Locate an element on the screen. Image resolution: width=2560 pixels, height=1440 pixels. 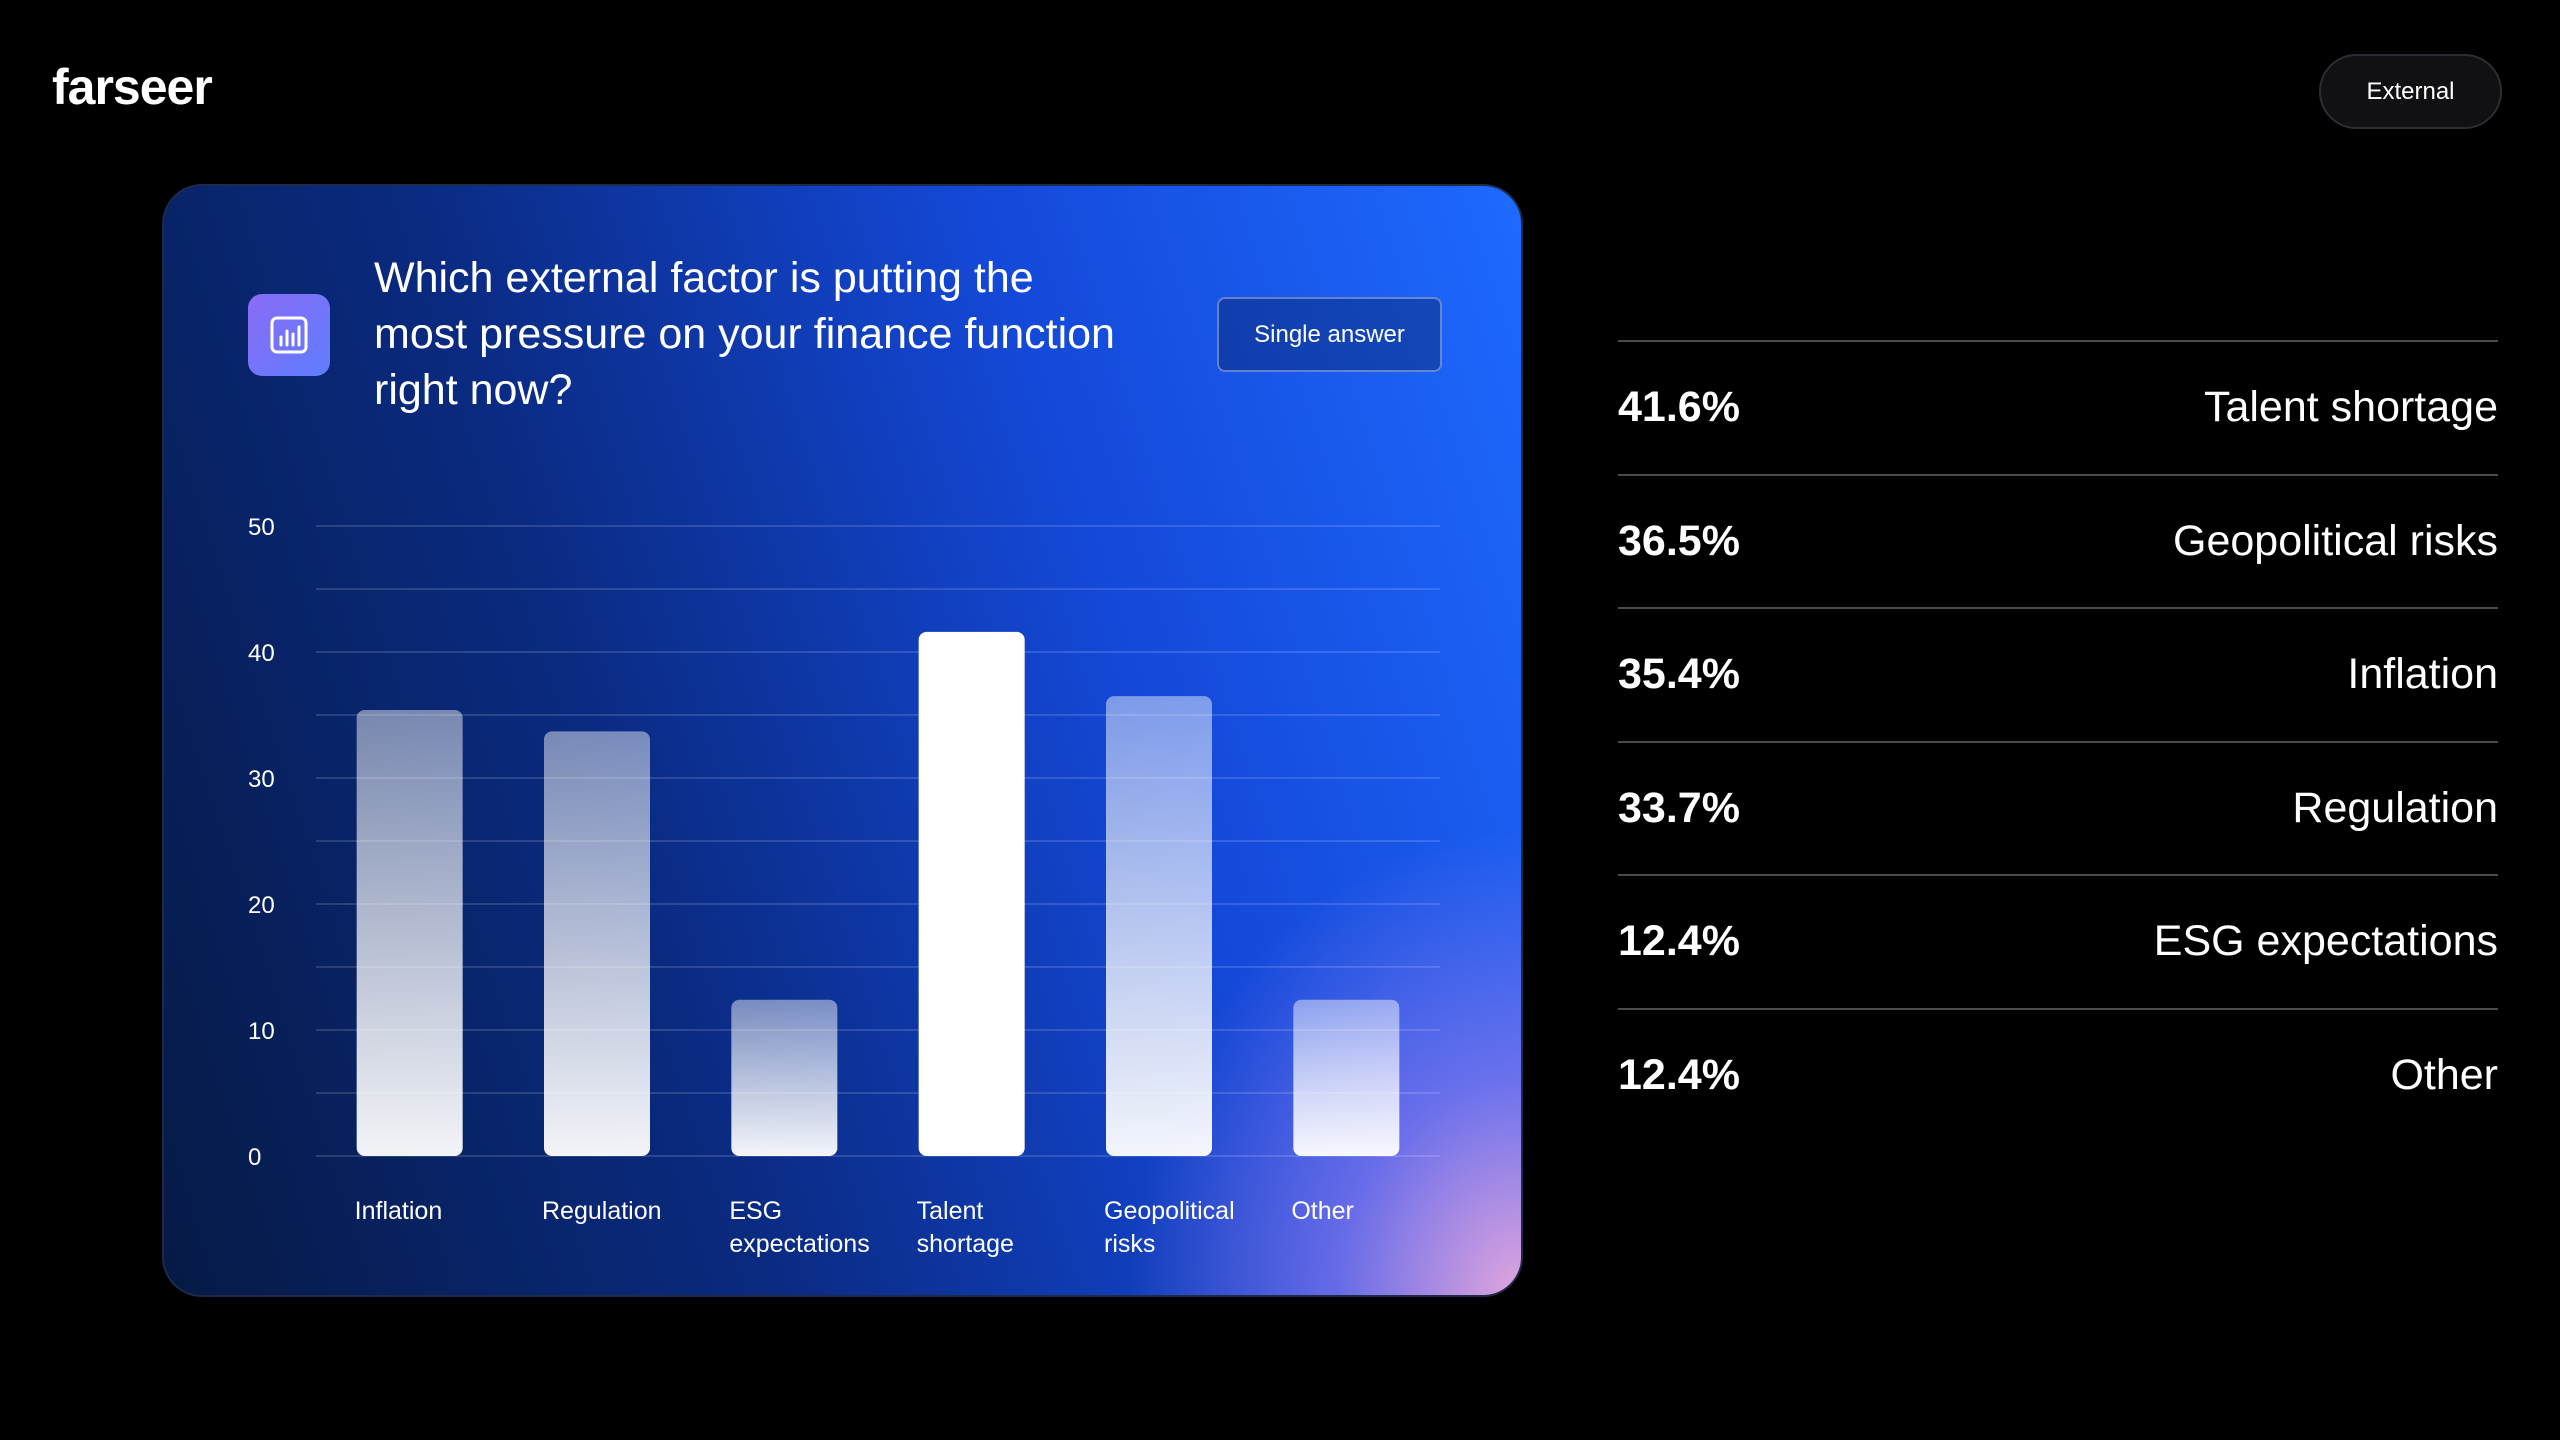
result-percent: 36.5% is located at coordinates (1679, 540).